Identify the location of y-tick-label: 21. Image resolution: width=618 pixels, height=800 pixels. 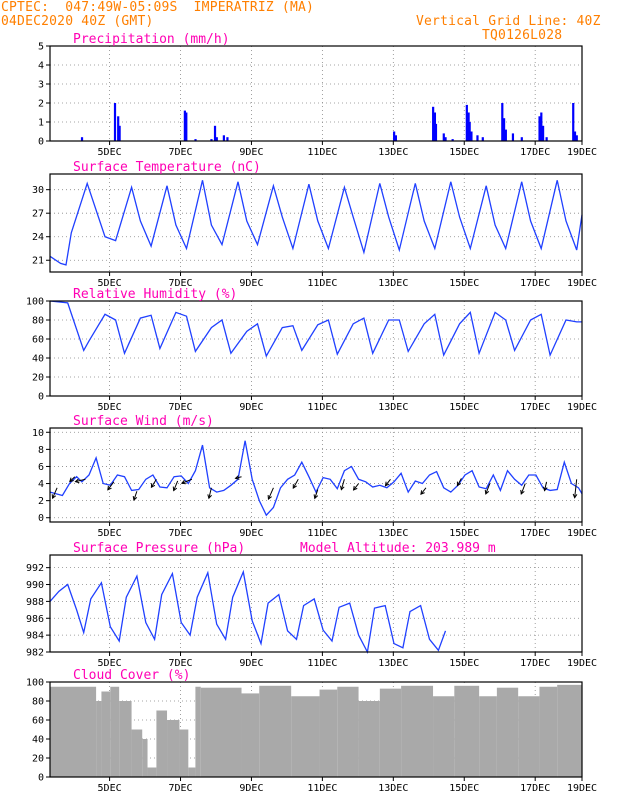
(38, 261).